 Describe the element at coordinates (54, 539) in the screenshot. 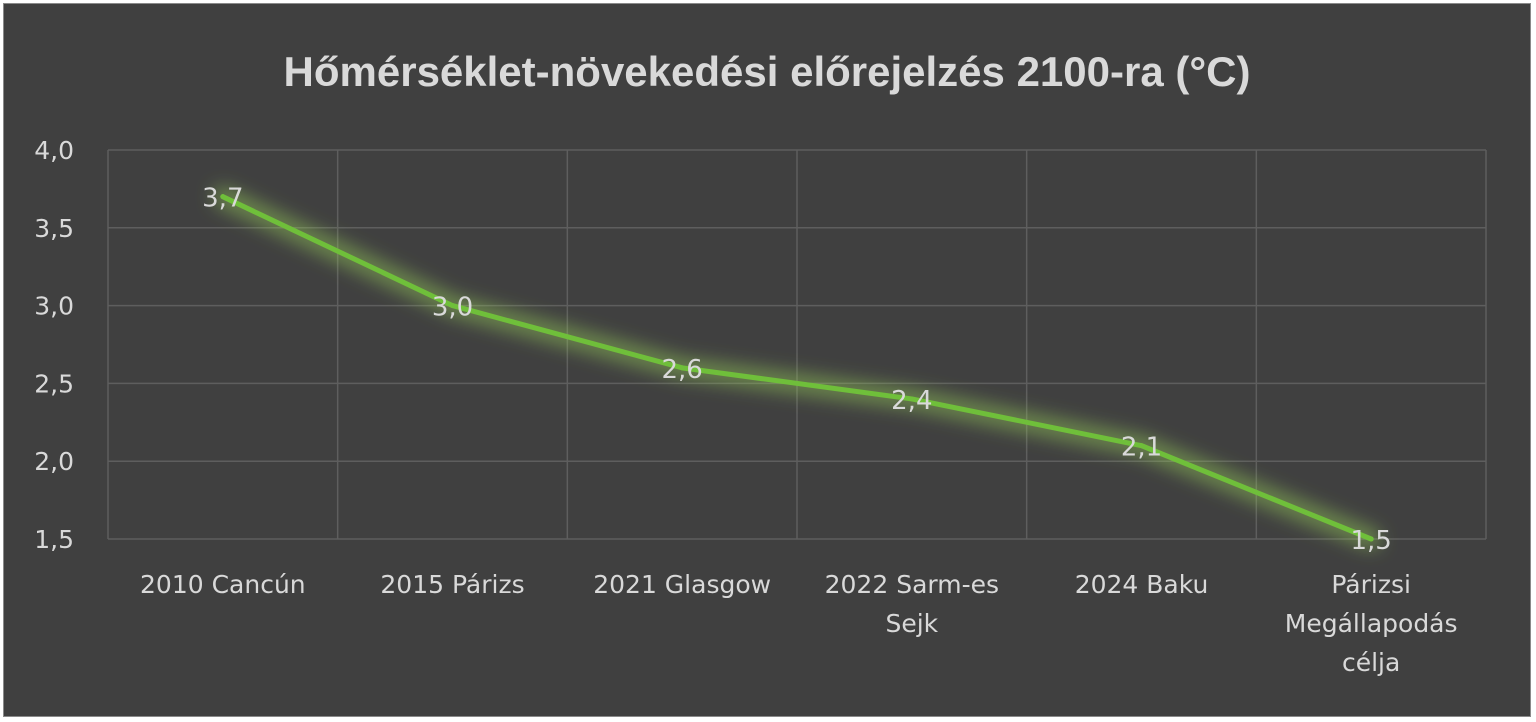

I see `y-tick-label: 1,5` at that location.